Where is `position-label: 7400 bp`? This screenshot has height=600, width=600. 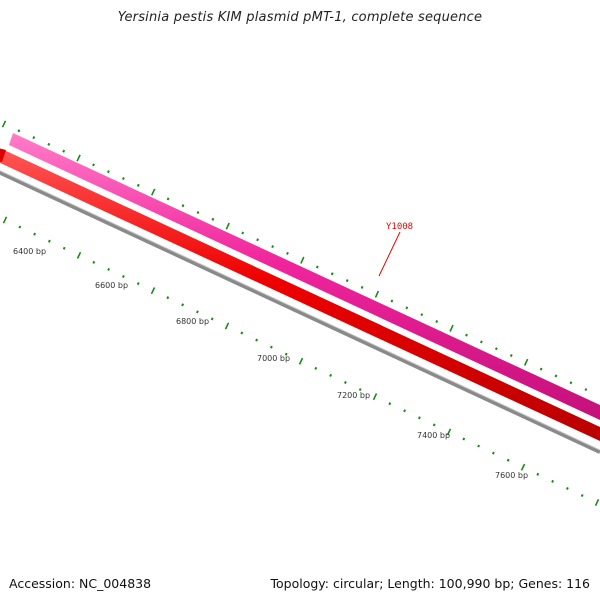
position-label: 7400 bp is located at coordinates (433, 435).